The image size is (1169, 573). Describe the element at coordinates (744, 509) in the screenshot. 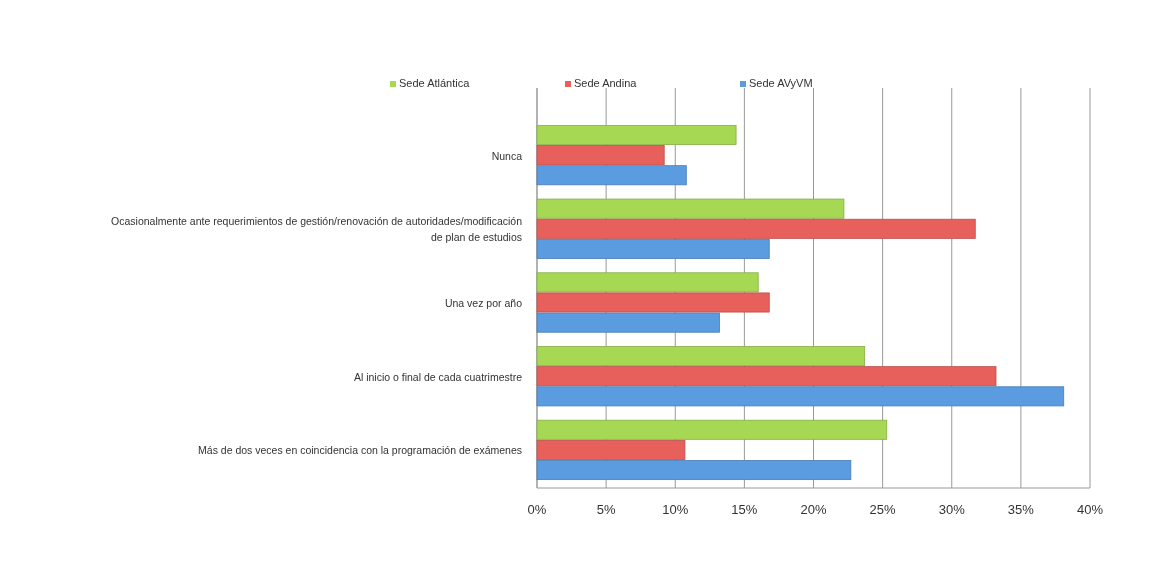

I see `x-tick-label: 15%` at that location.